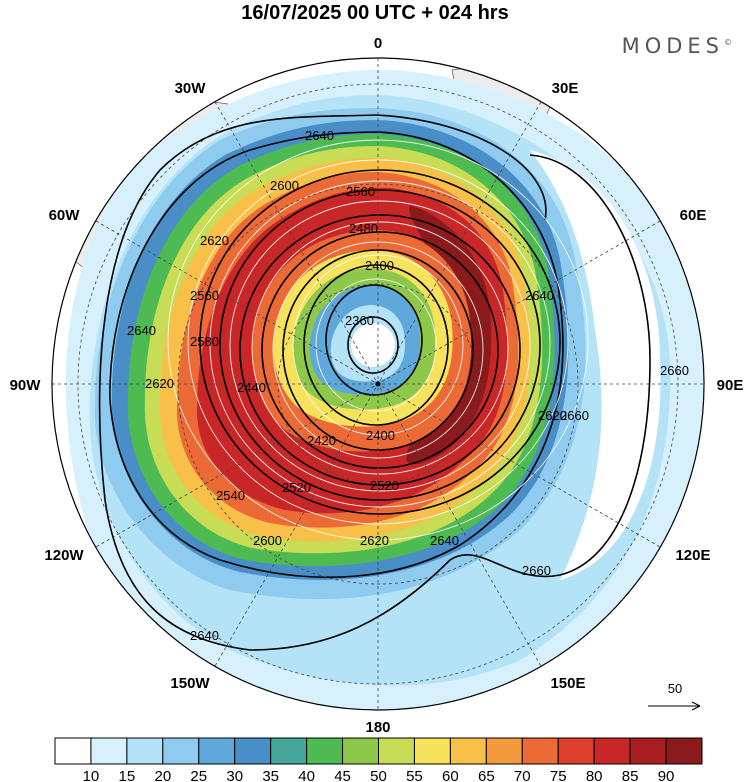 The height and width of the screenshot is (782, 750). Describe the element at coordinates (191, 88) in the screenshot. I see `longitude-label-30w: 30W` at that location.